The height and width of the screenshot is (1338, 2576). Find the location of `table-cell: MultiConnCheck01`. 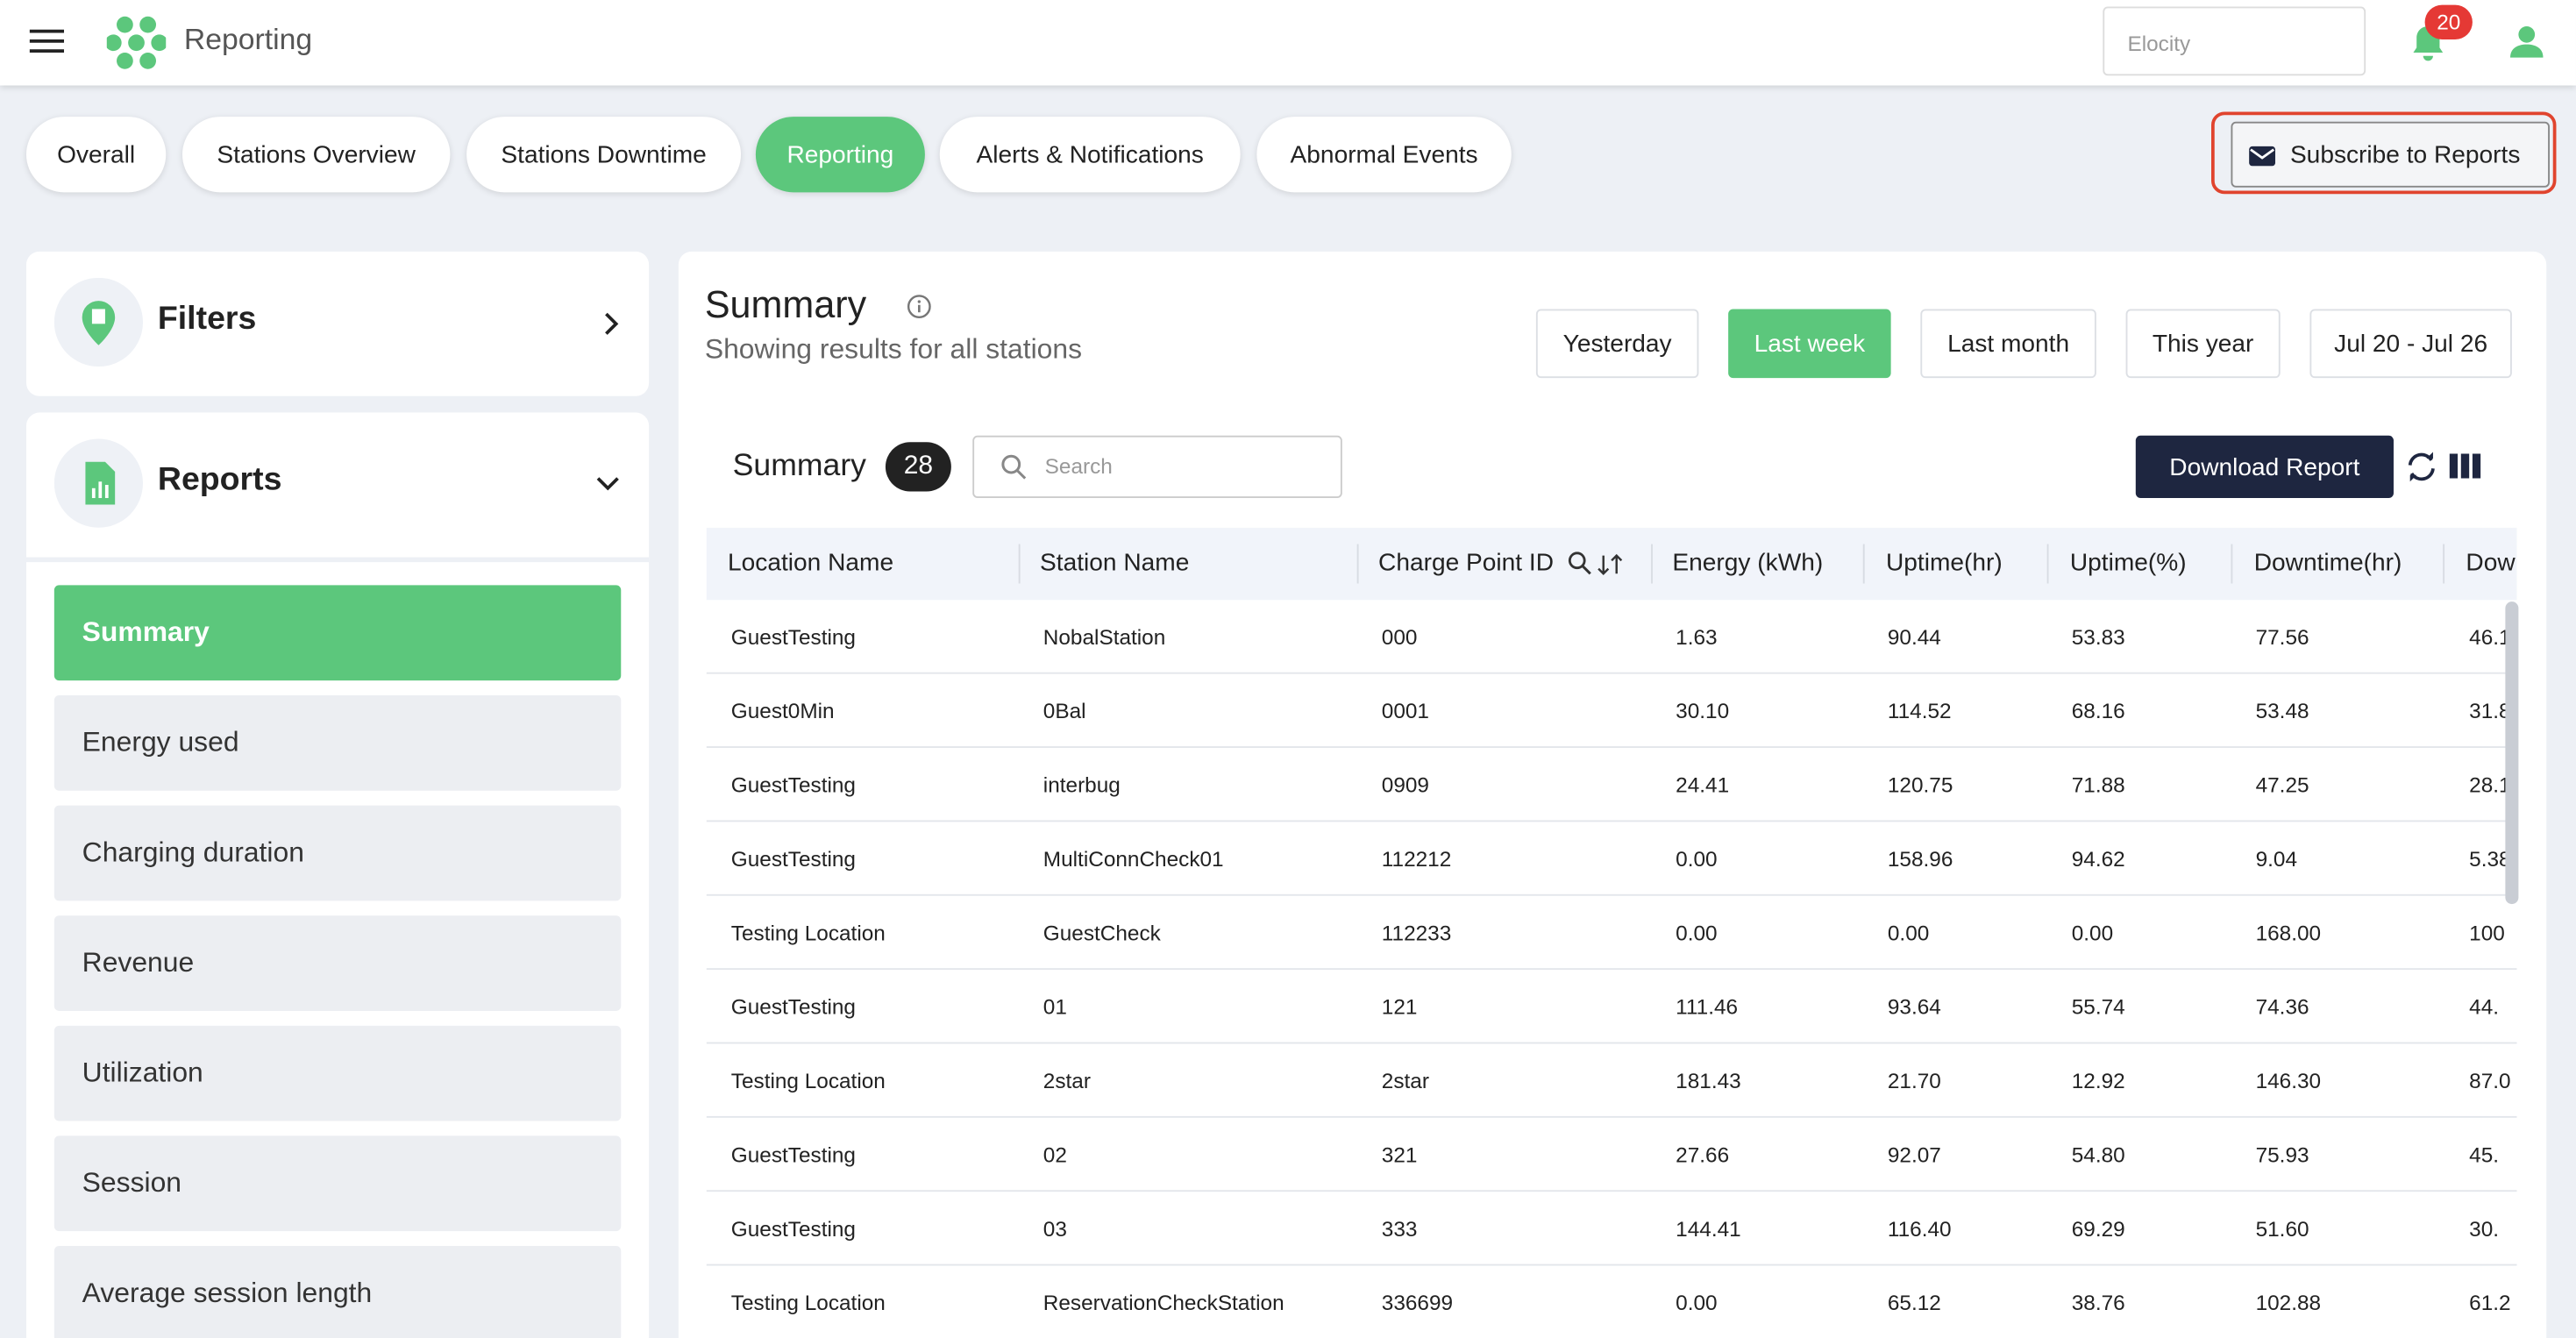

table-cell: MultiConnCheck01 is located at coordinates (1133, 859).